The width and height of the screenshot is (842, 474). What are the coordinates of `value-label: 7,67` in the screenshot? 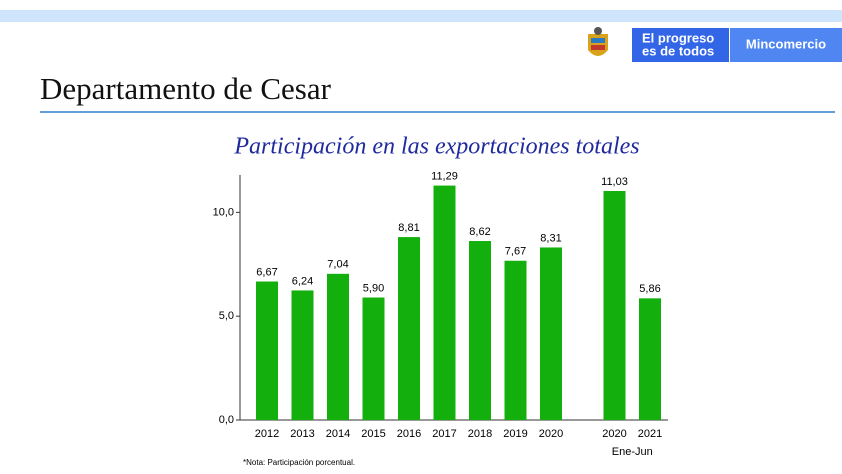 It's located at (515, 252).